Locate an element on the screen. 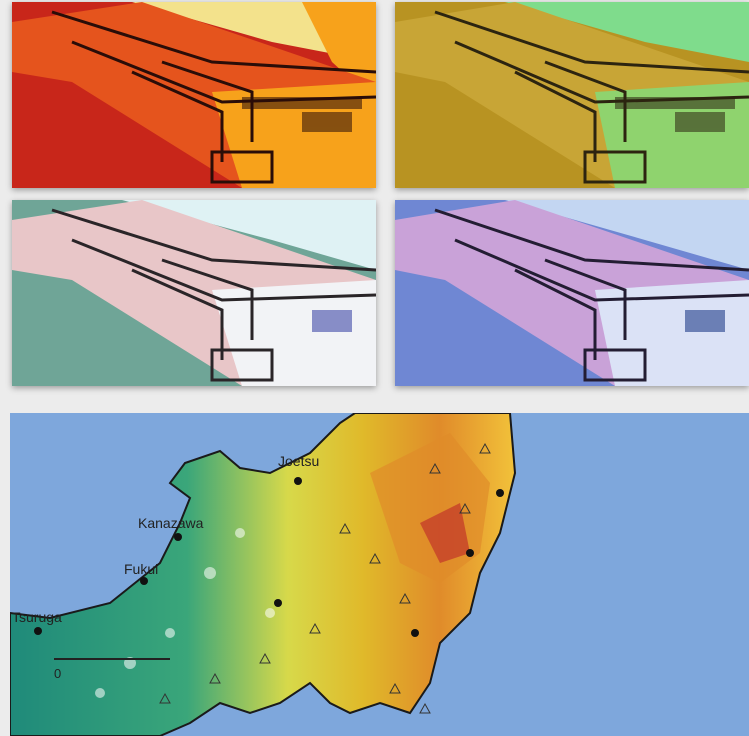 The image size is (749, 736). scale-bar-zero-label: 0 is located at coordinates (58, 673).